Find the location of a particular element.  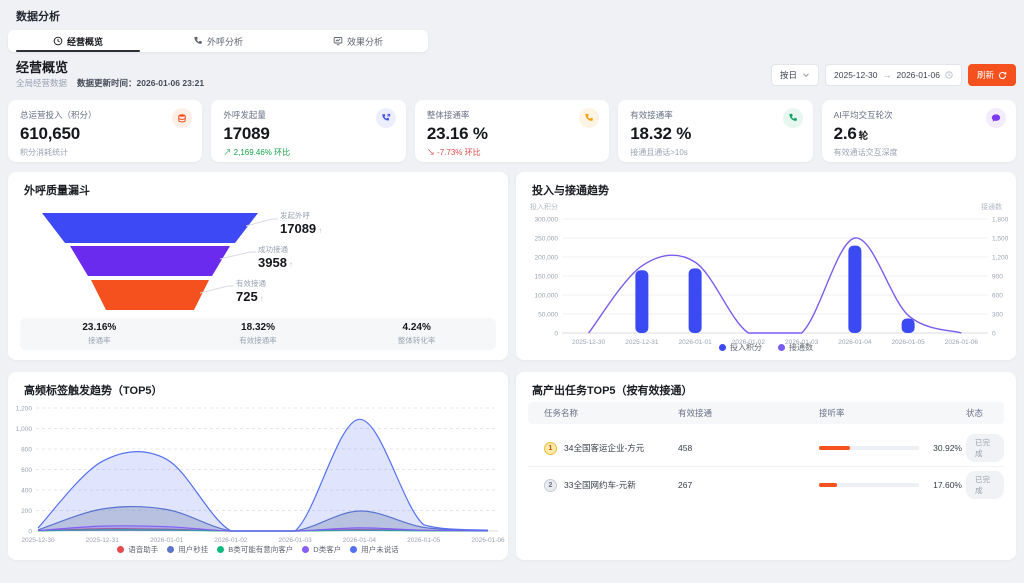

legend-label: 投入积分 is located at coordinates (746, 347).